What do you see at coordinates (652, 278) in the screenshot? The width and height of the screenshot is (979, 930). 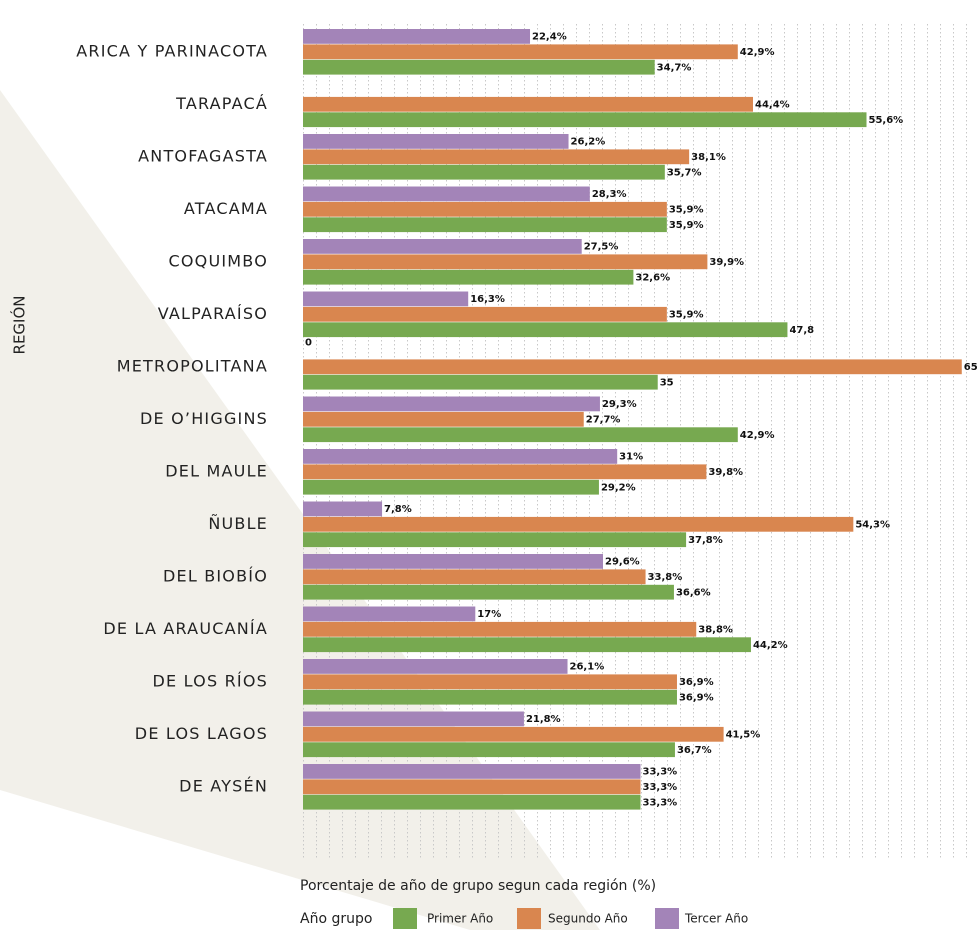 I see `value-label: 32,6%` at bounding box center [652, 278].